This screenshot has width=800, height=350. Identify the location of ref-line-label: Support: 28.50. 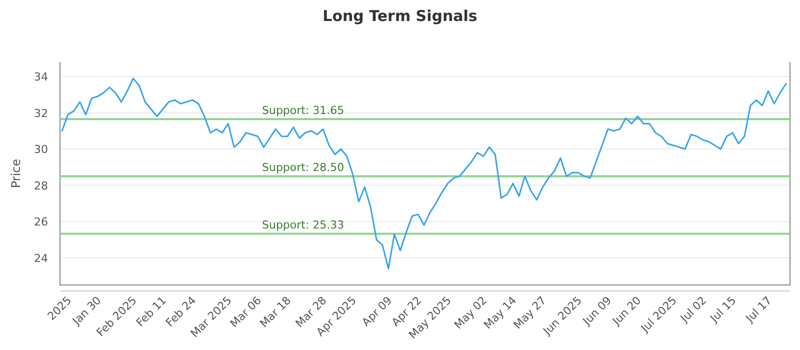
(303, 167).